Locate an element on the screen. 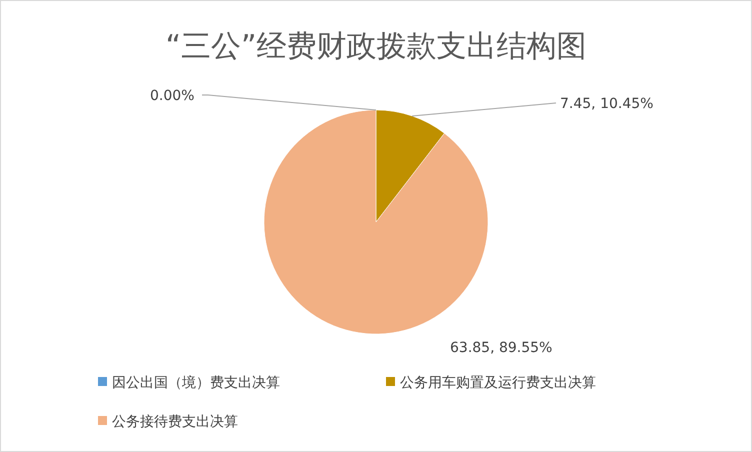 The image size is (752, 452). legend-label: 公务用车购置及运行费支出决算 is located at coordinates (498, 383).